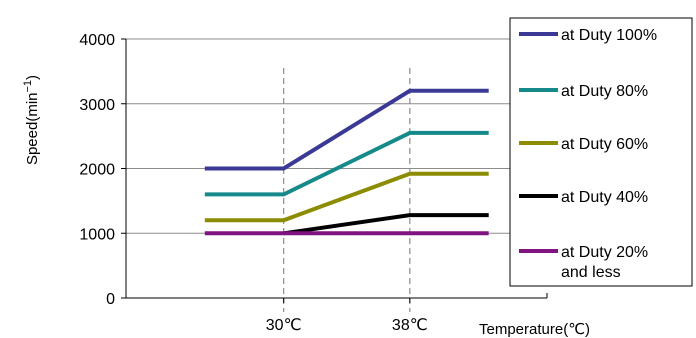 Image resolution: width=696 pixels, height=338 pixels. What do you see at coordinates (284, 325) in the screenshot?
I see `x-tick-label: 30℃` at bounding box center [284, 325].